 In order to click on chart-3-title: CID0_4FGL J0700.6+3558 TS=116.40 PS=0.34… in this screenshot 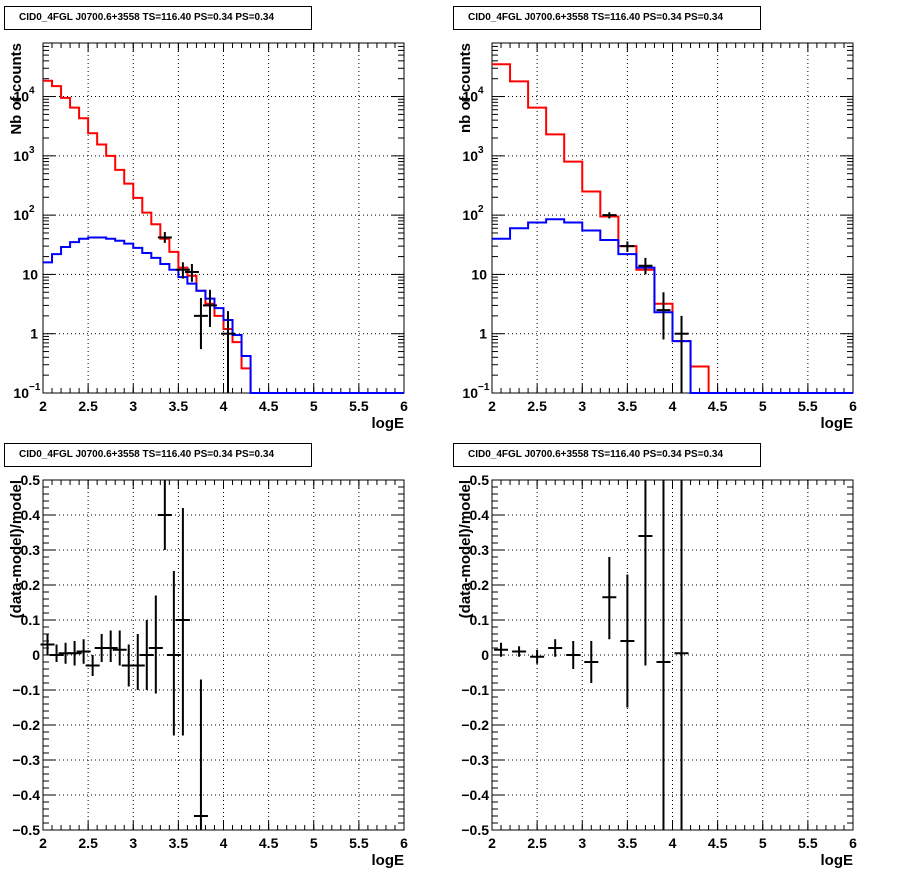, I will do `click(607, 455)`.